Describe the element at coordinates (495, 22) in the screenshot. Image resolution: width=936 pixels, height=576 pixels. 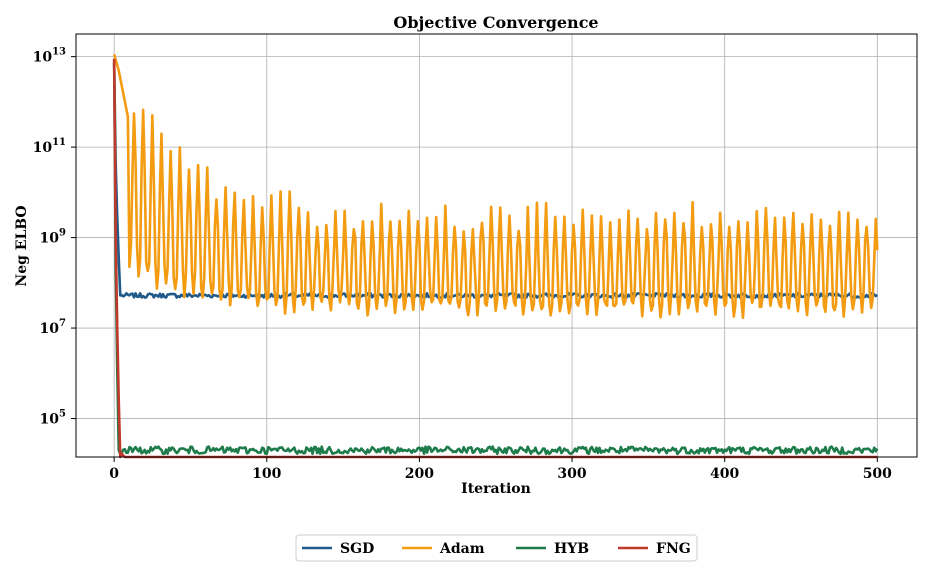
I see `chart-title: Objective Convergence` at that location.